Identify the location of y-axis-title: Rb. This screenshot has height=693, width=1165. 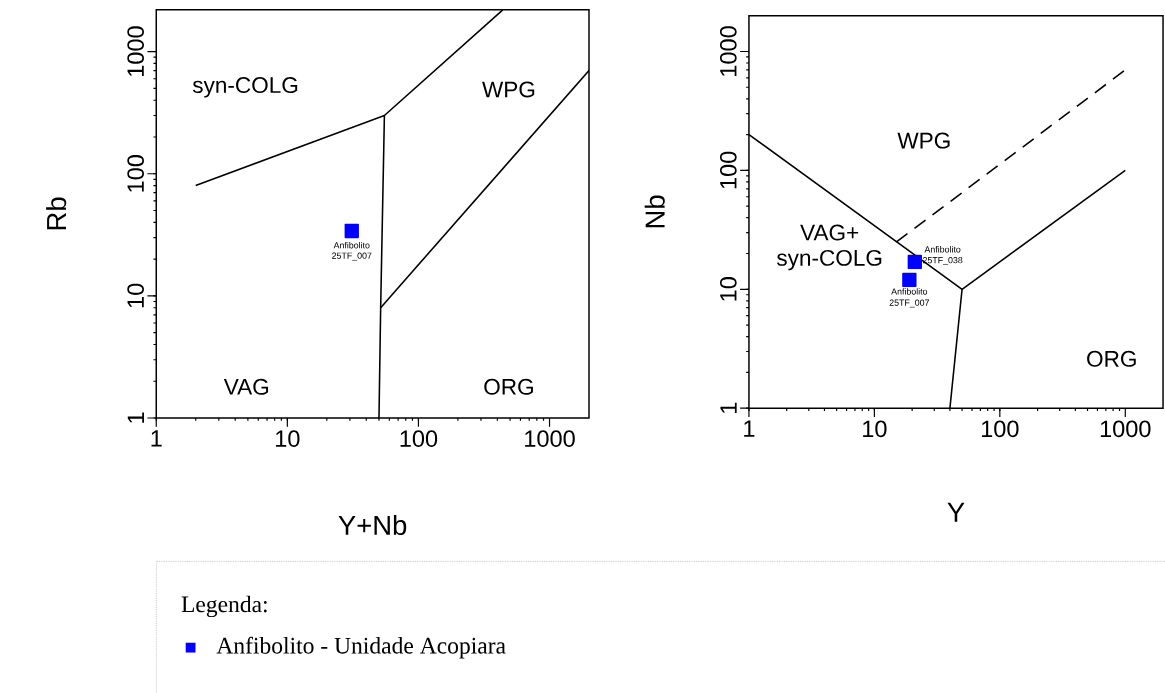
(56, 213).